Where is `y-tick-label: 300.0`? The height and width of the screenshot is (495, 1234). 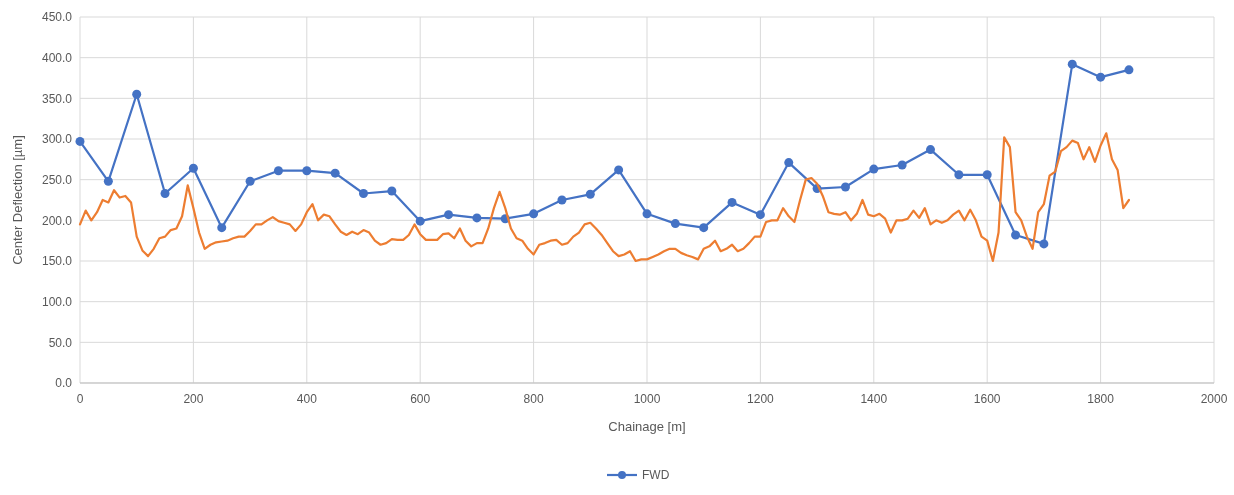
y-tick-label: 300.0 is located at coordinates (57, 139).